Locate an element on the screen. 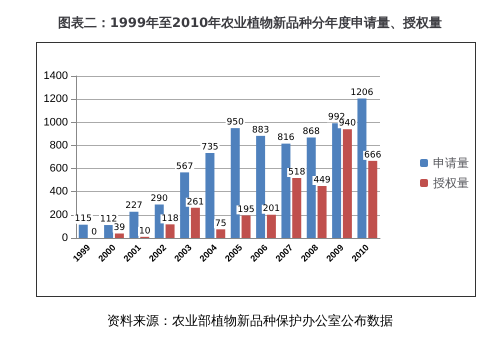  y-tick-label: 400 is located at coordinates (59, 192).